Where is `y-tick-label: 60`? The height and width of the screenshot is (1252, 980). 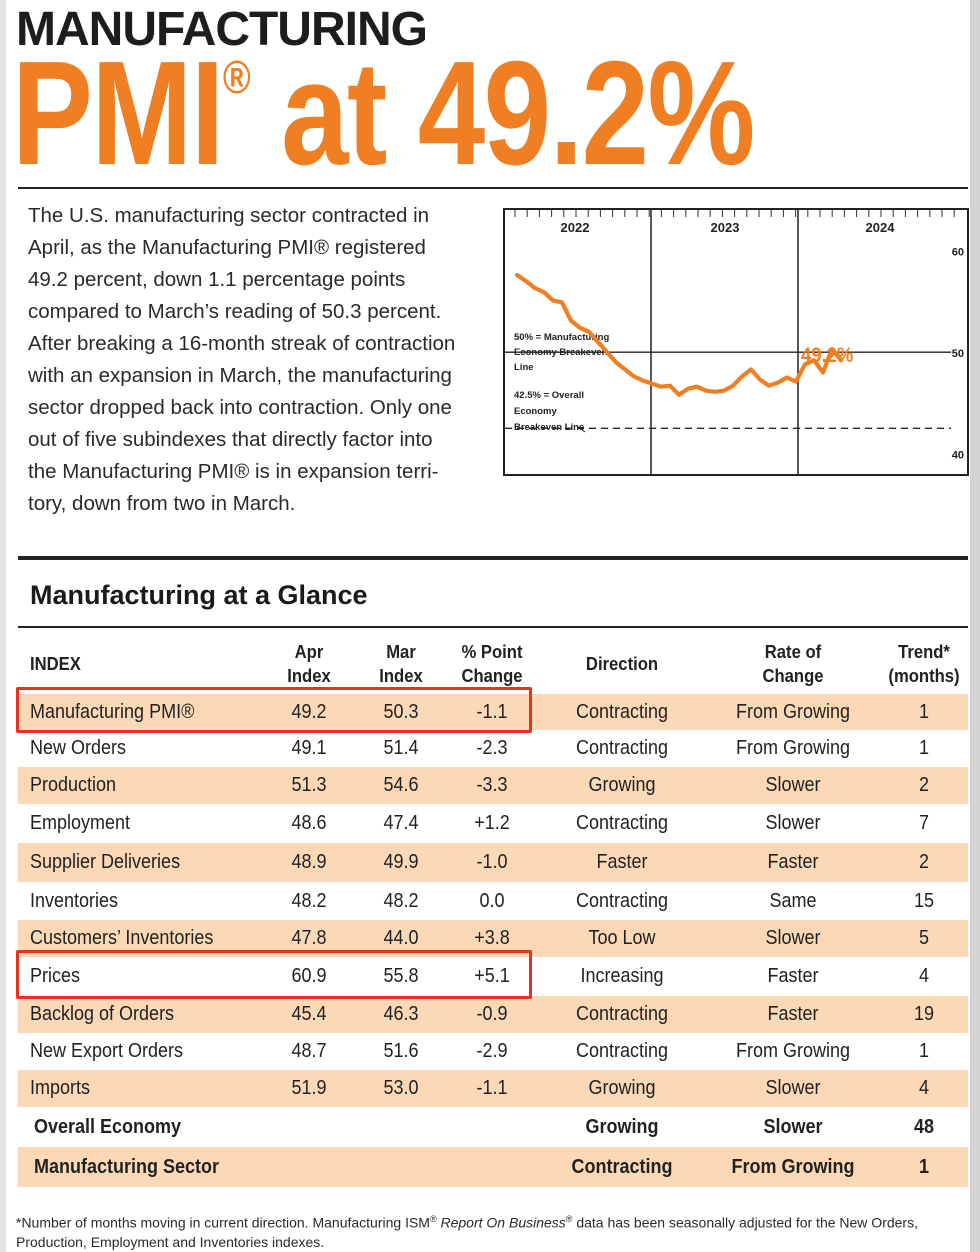
y-tick-label: 60 is located at coordinates (958, 253).